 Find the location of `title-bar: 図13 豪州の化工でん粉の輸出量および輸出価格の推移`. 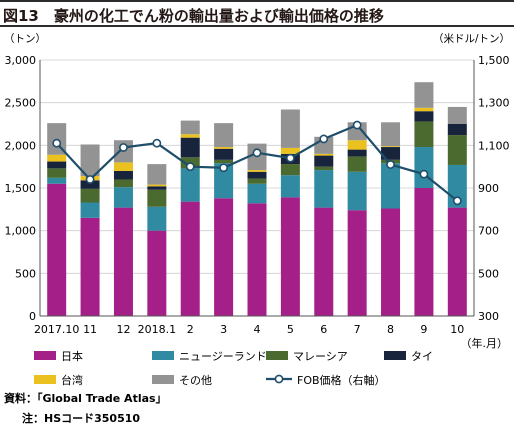

title-bar: 図13 豪州の化工でん粉の輸出量および輸出価格の推移 is located at coordinates (257, 13).